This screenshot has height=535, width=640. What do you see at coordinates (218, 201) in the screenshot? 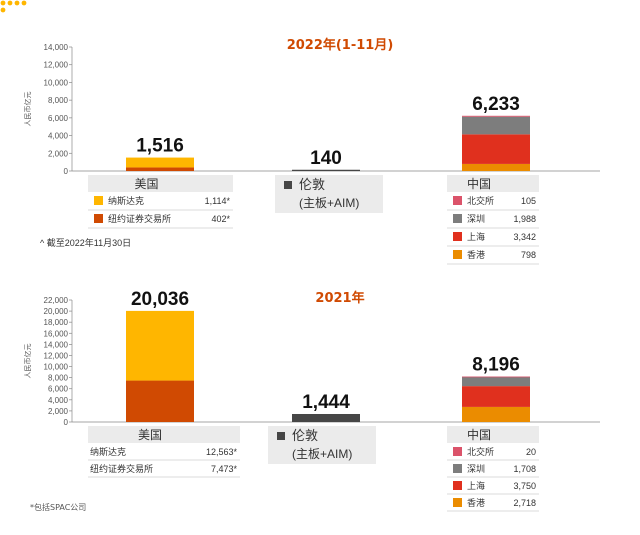
I see `legend-item-value: 1,114*` at bounding box center [218, 201].